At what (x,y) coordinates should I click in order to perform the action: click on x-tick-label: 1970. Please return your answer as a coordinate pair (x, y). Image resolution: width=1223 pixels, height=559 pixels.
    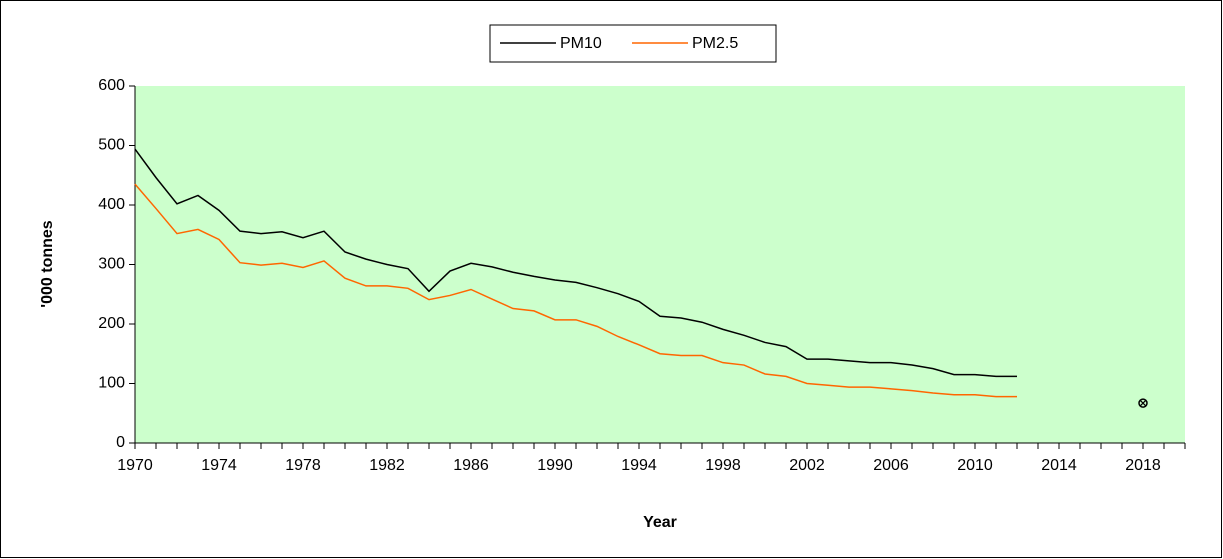
    Looking at the image, I should click on (135, 465).